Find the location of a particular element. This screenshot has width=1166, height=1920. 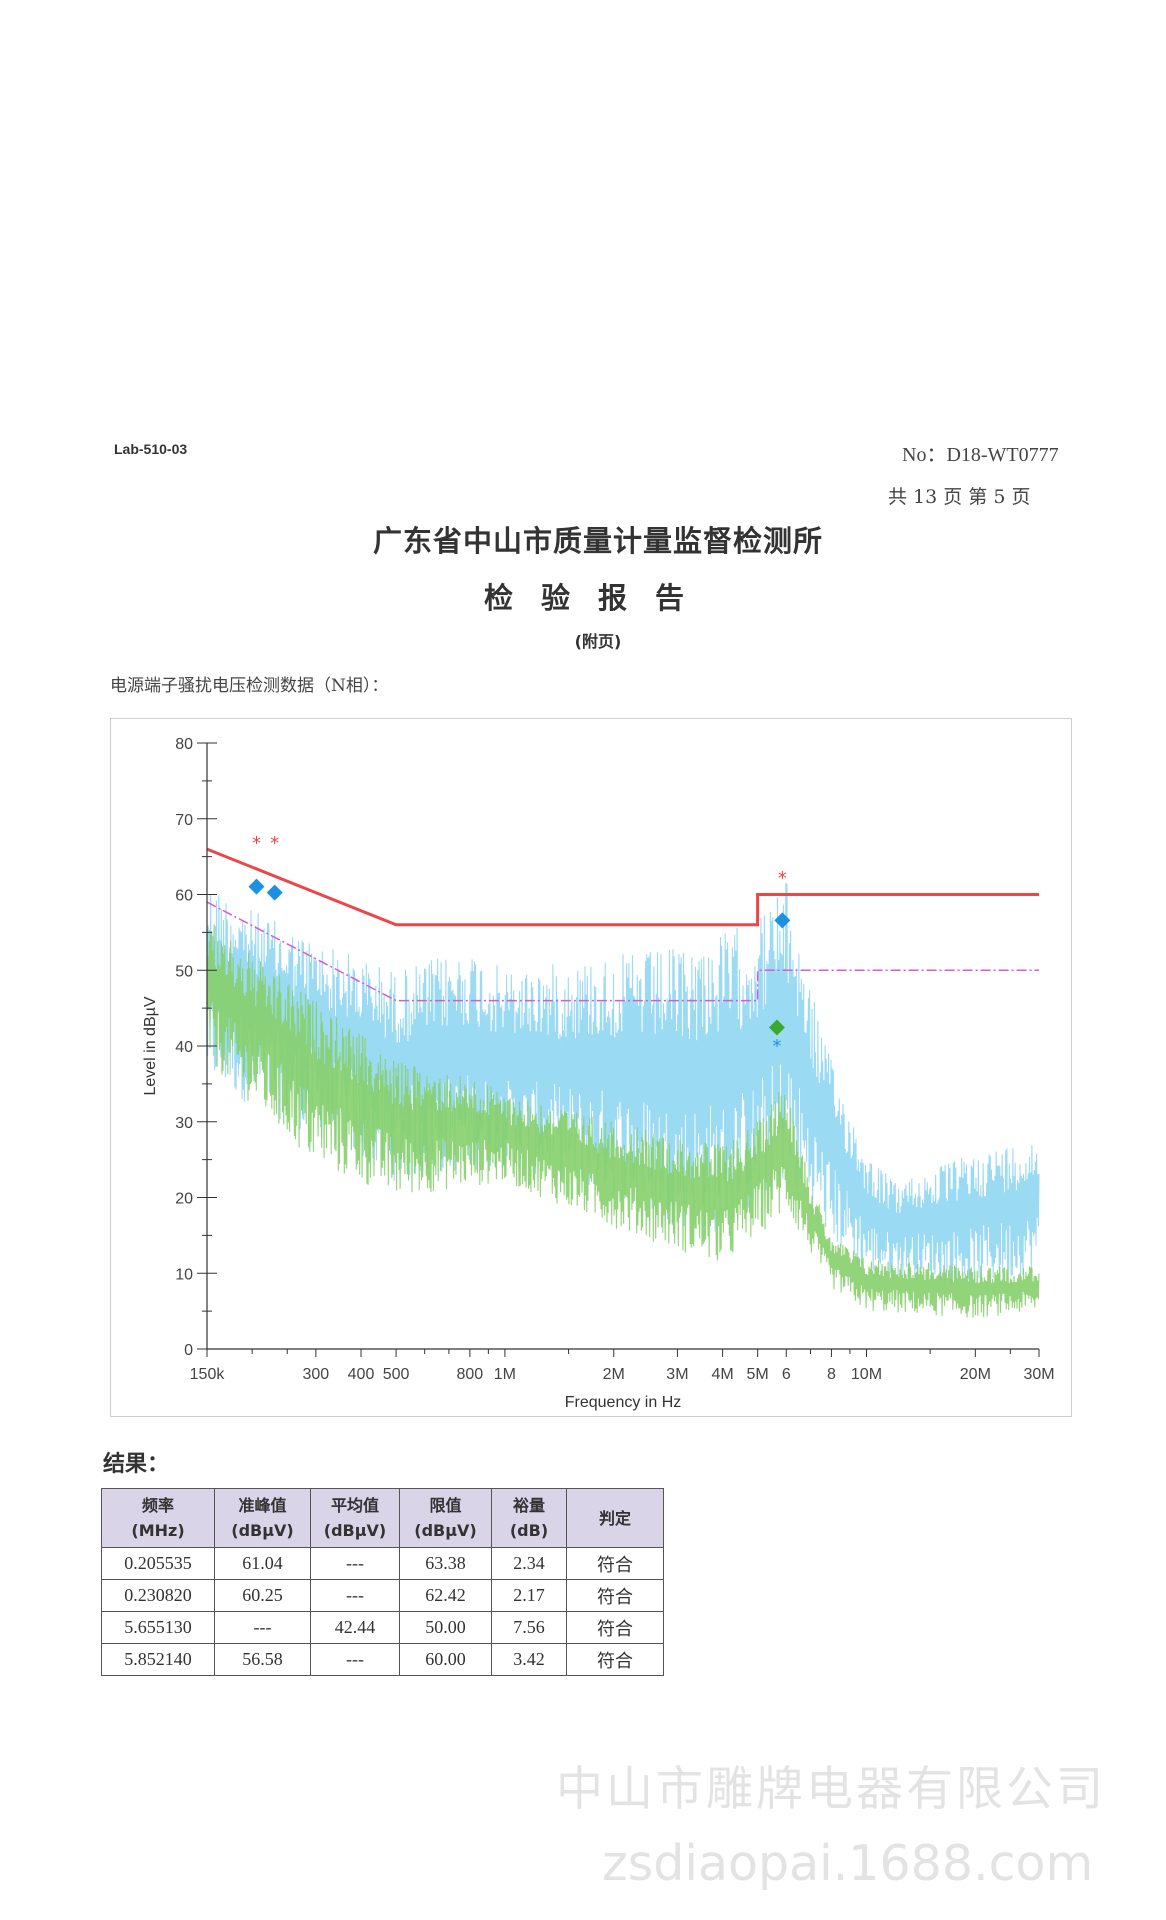

cell-margin: 2.34 is located at coordinates (529, 1563).